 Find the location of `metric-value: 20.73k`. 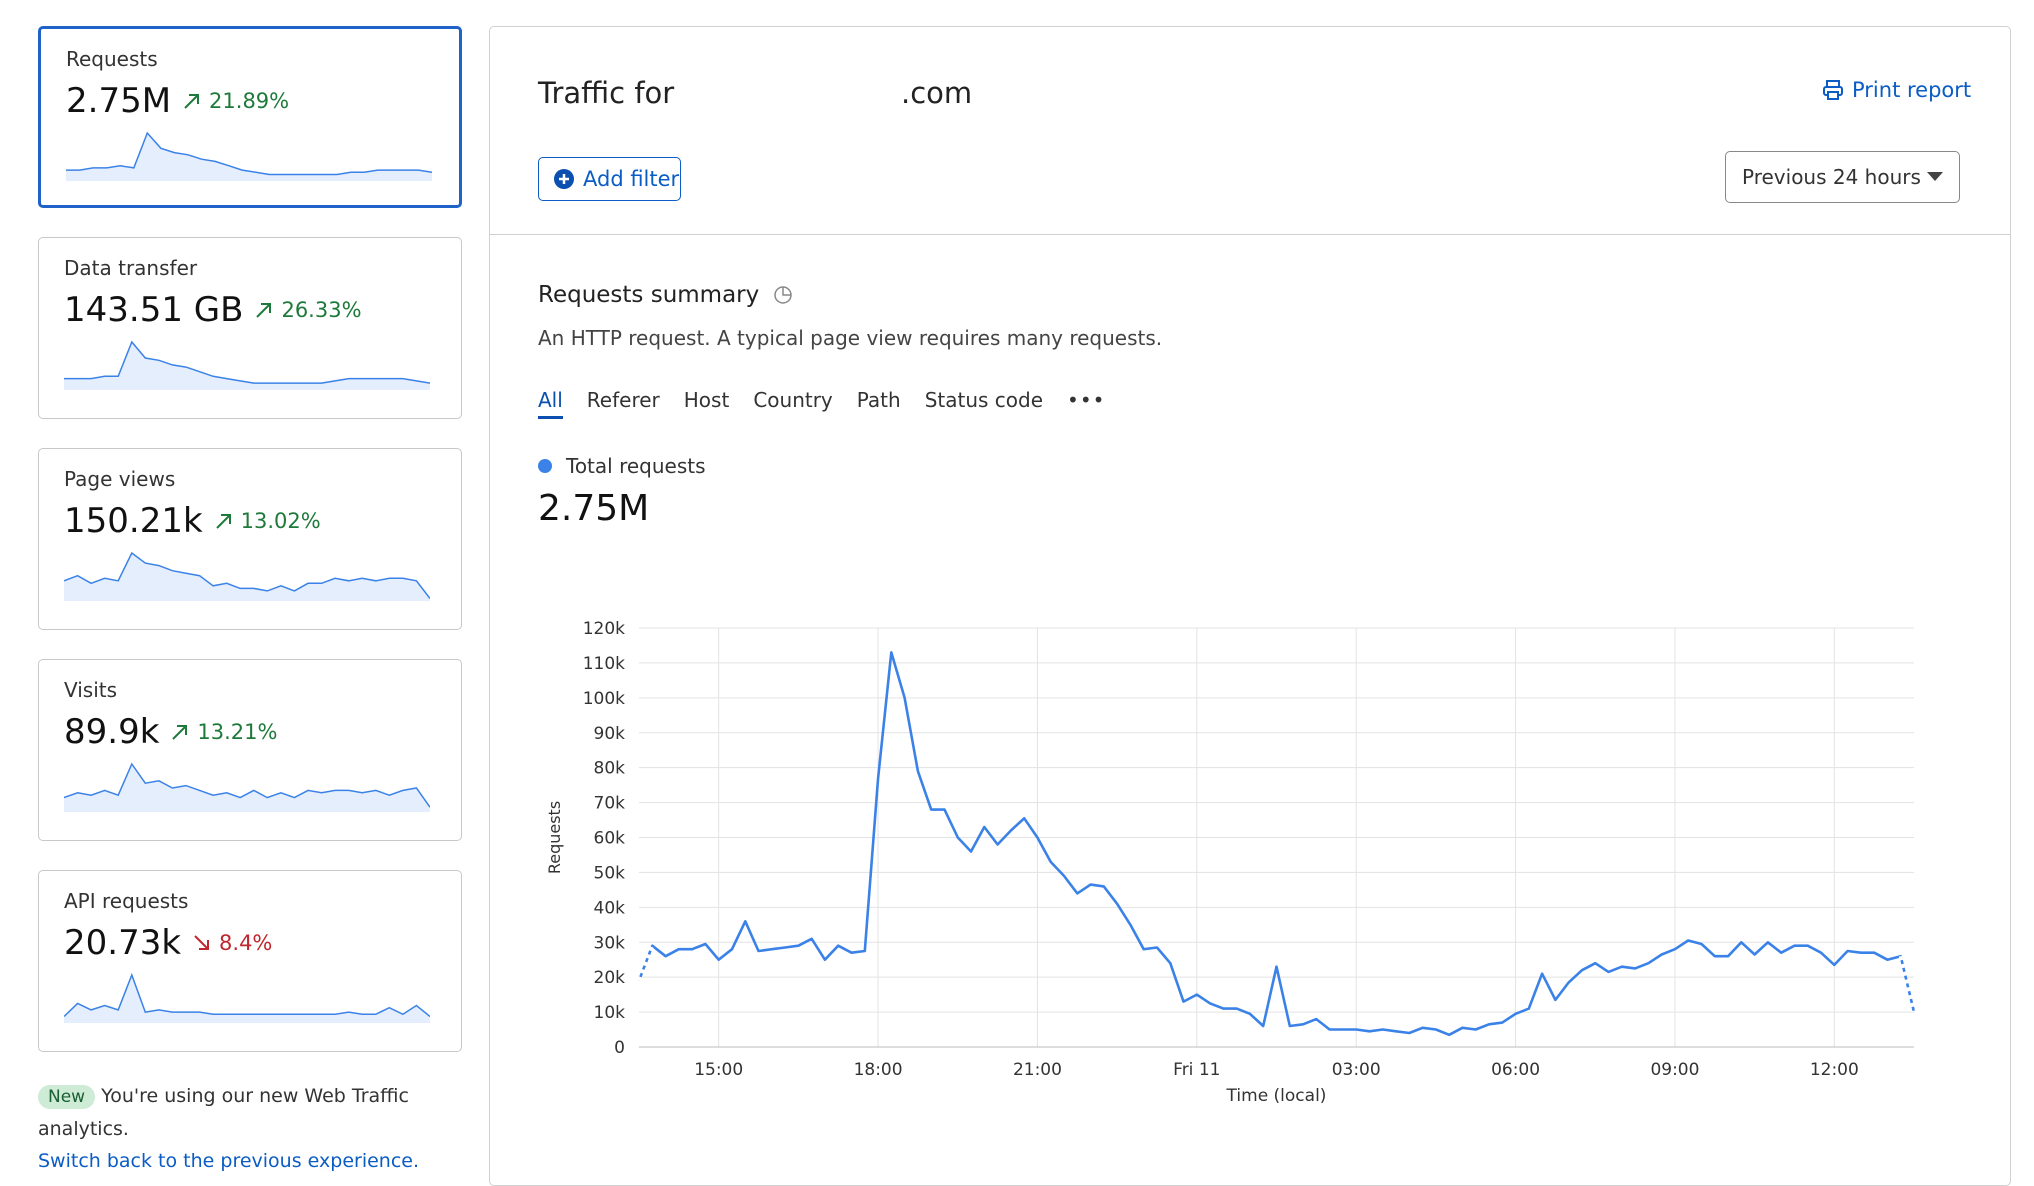

metric-value: 20.73k is located at coordinates (123, 943).